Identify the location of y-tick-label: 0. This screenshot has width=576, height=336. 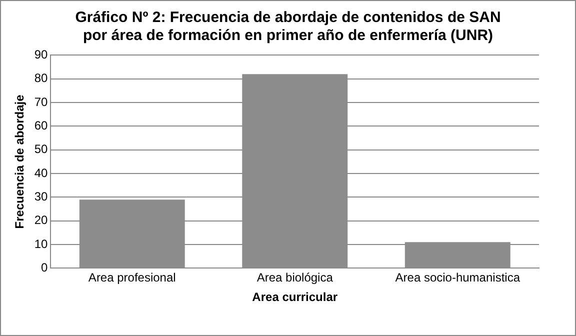
(44, 267).